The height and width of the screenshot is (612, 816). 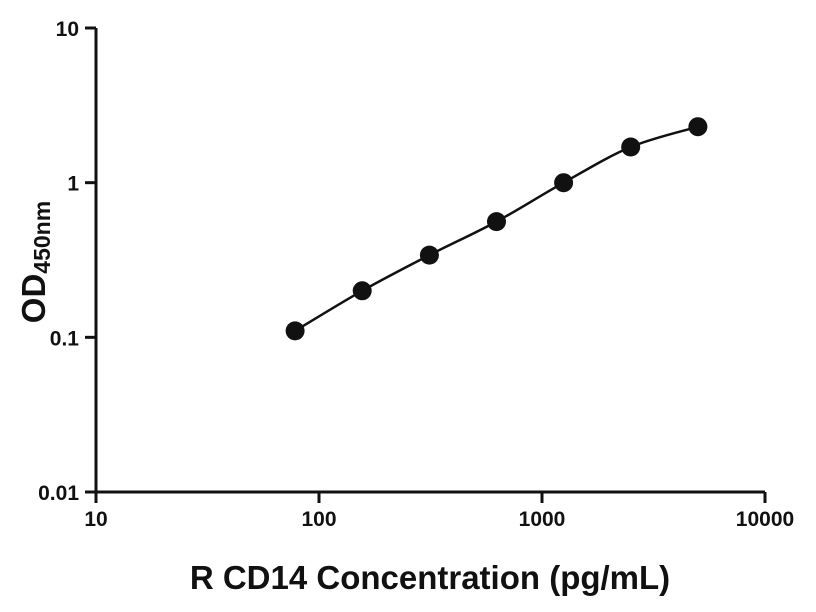 What do you see at coordinates (95, 519) in the screenshot?
I see `x-axis-tick-label: 10` at bounding box center [95, 519].